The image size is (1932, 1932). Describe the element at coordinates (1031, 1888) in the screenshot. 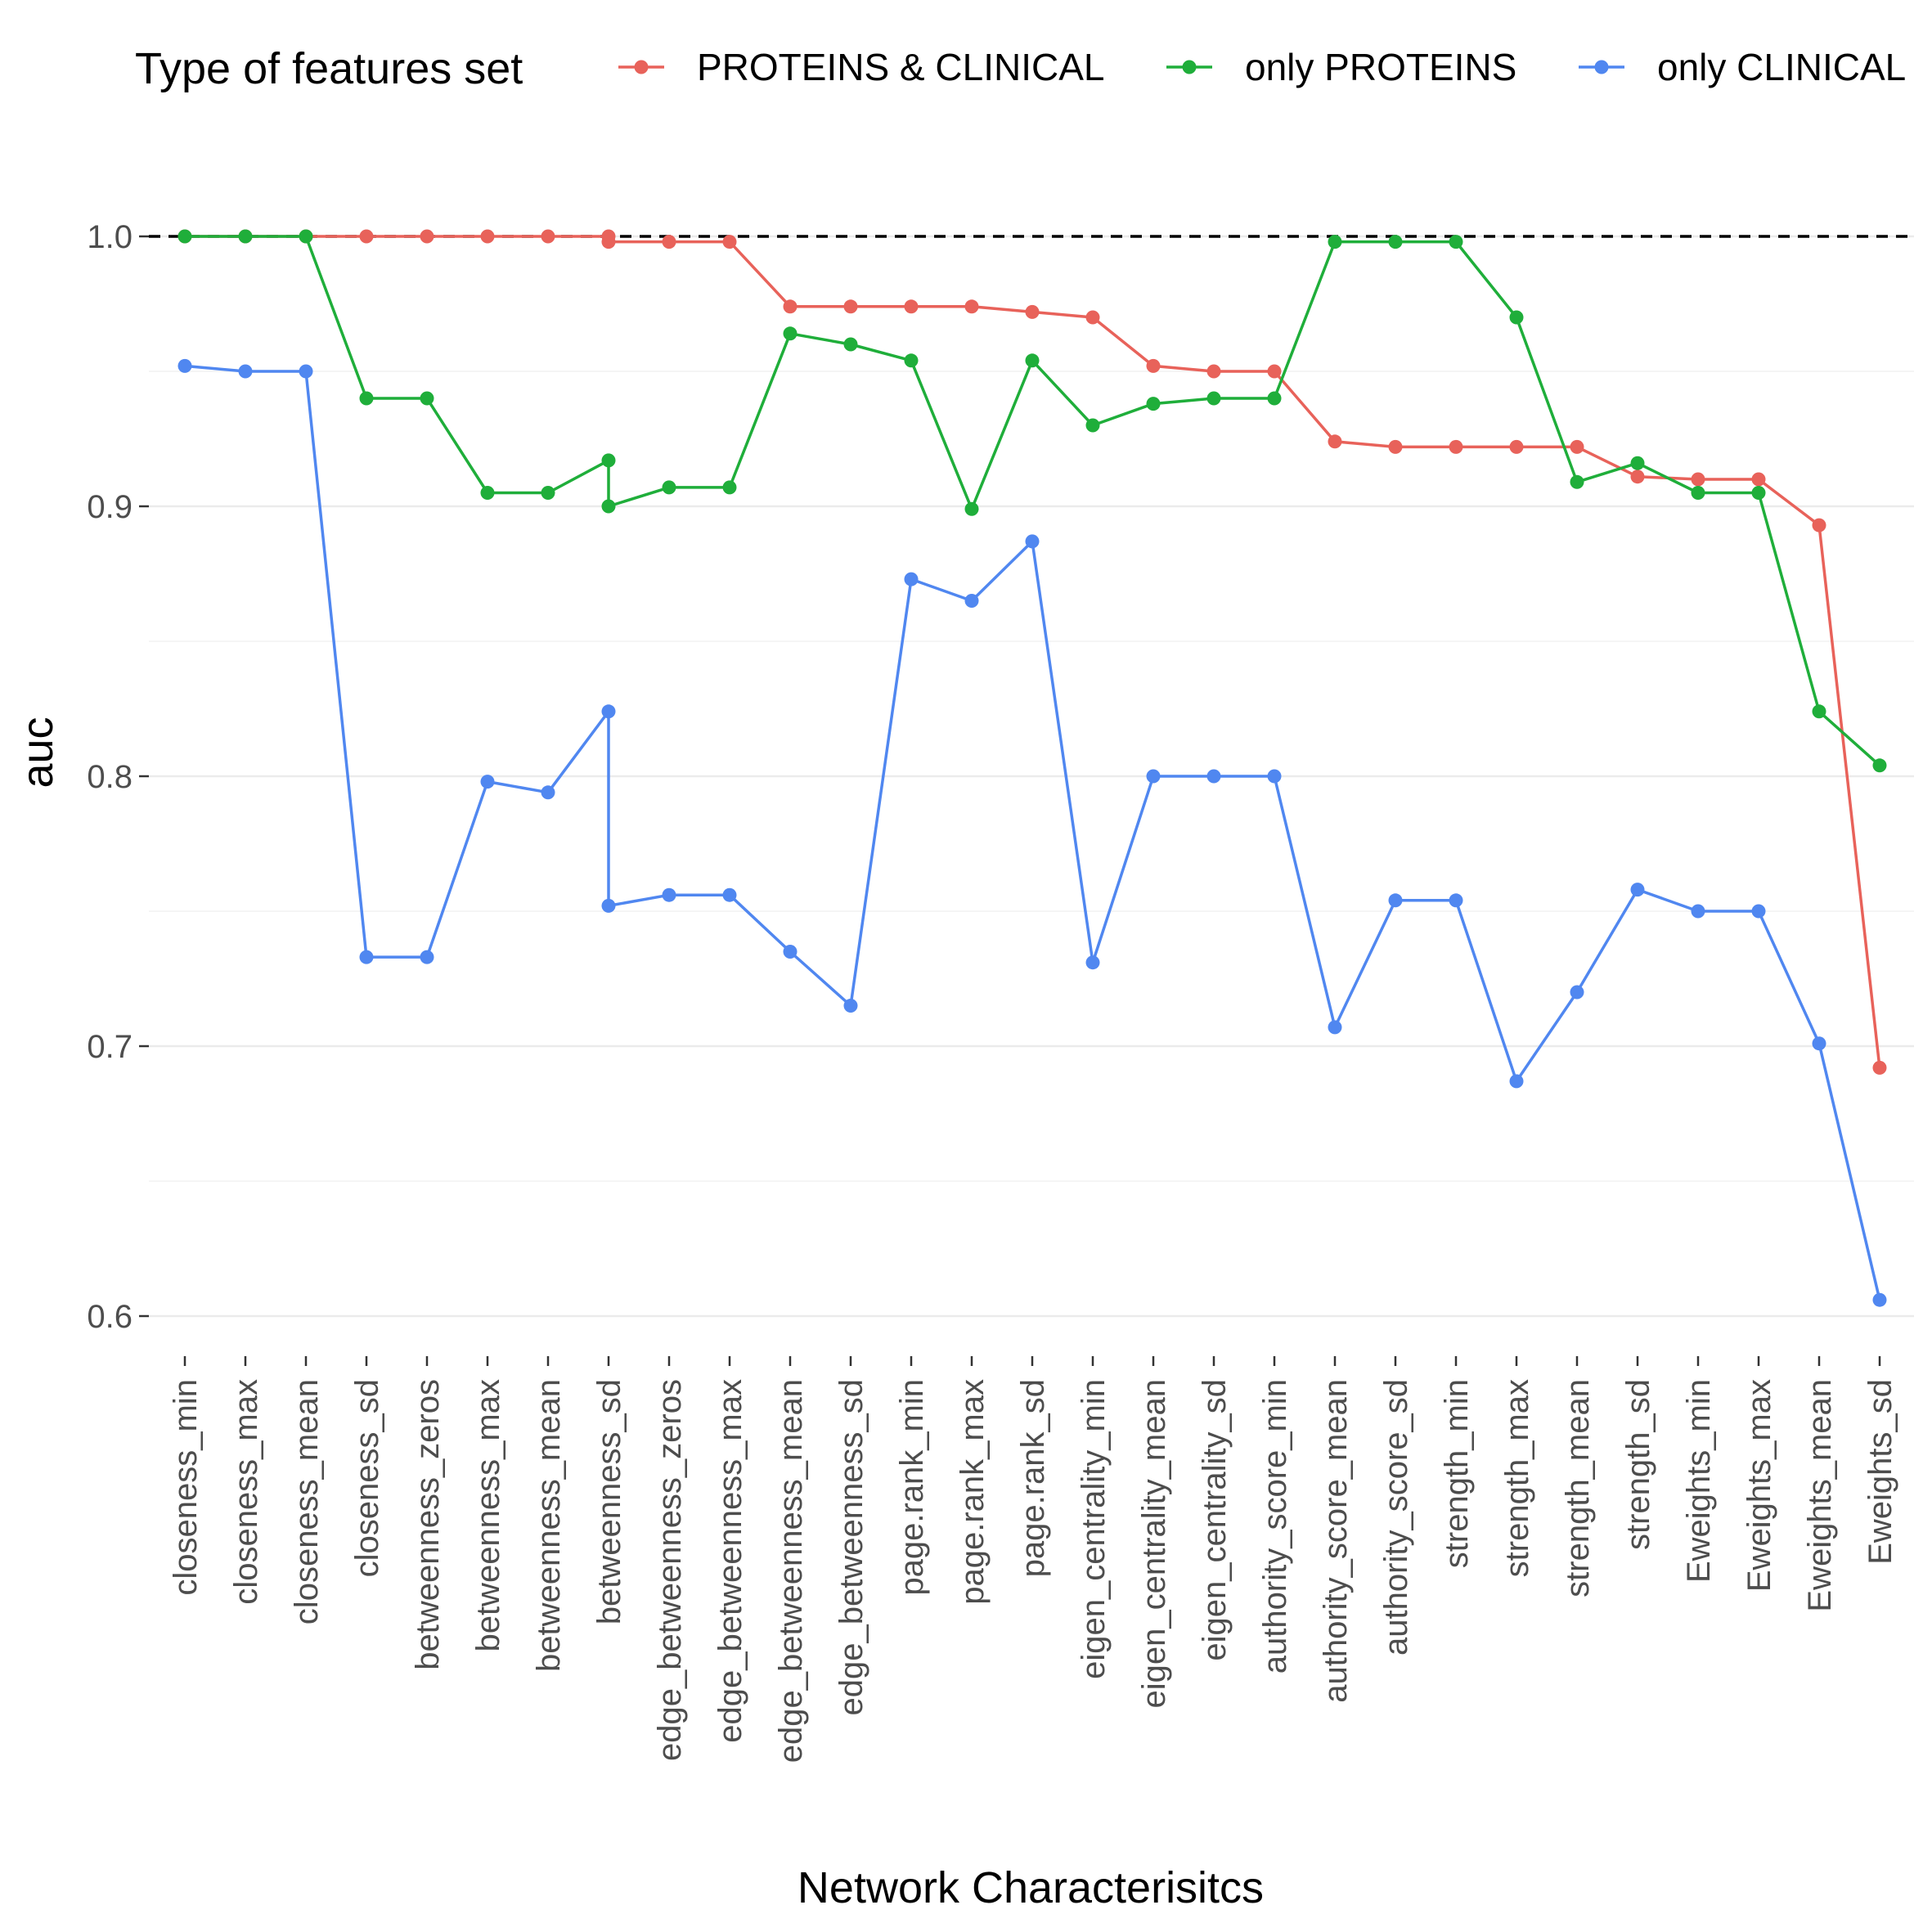

I see `x-axis-title: Network Characterisitcs` at that location.